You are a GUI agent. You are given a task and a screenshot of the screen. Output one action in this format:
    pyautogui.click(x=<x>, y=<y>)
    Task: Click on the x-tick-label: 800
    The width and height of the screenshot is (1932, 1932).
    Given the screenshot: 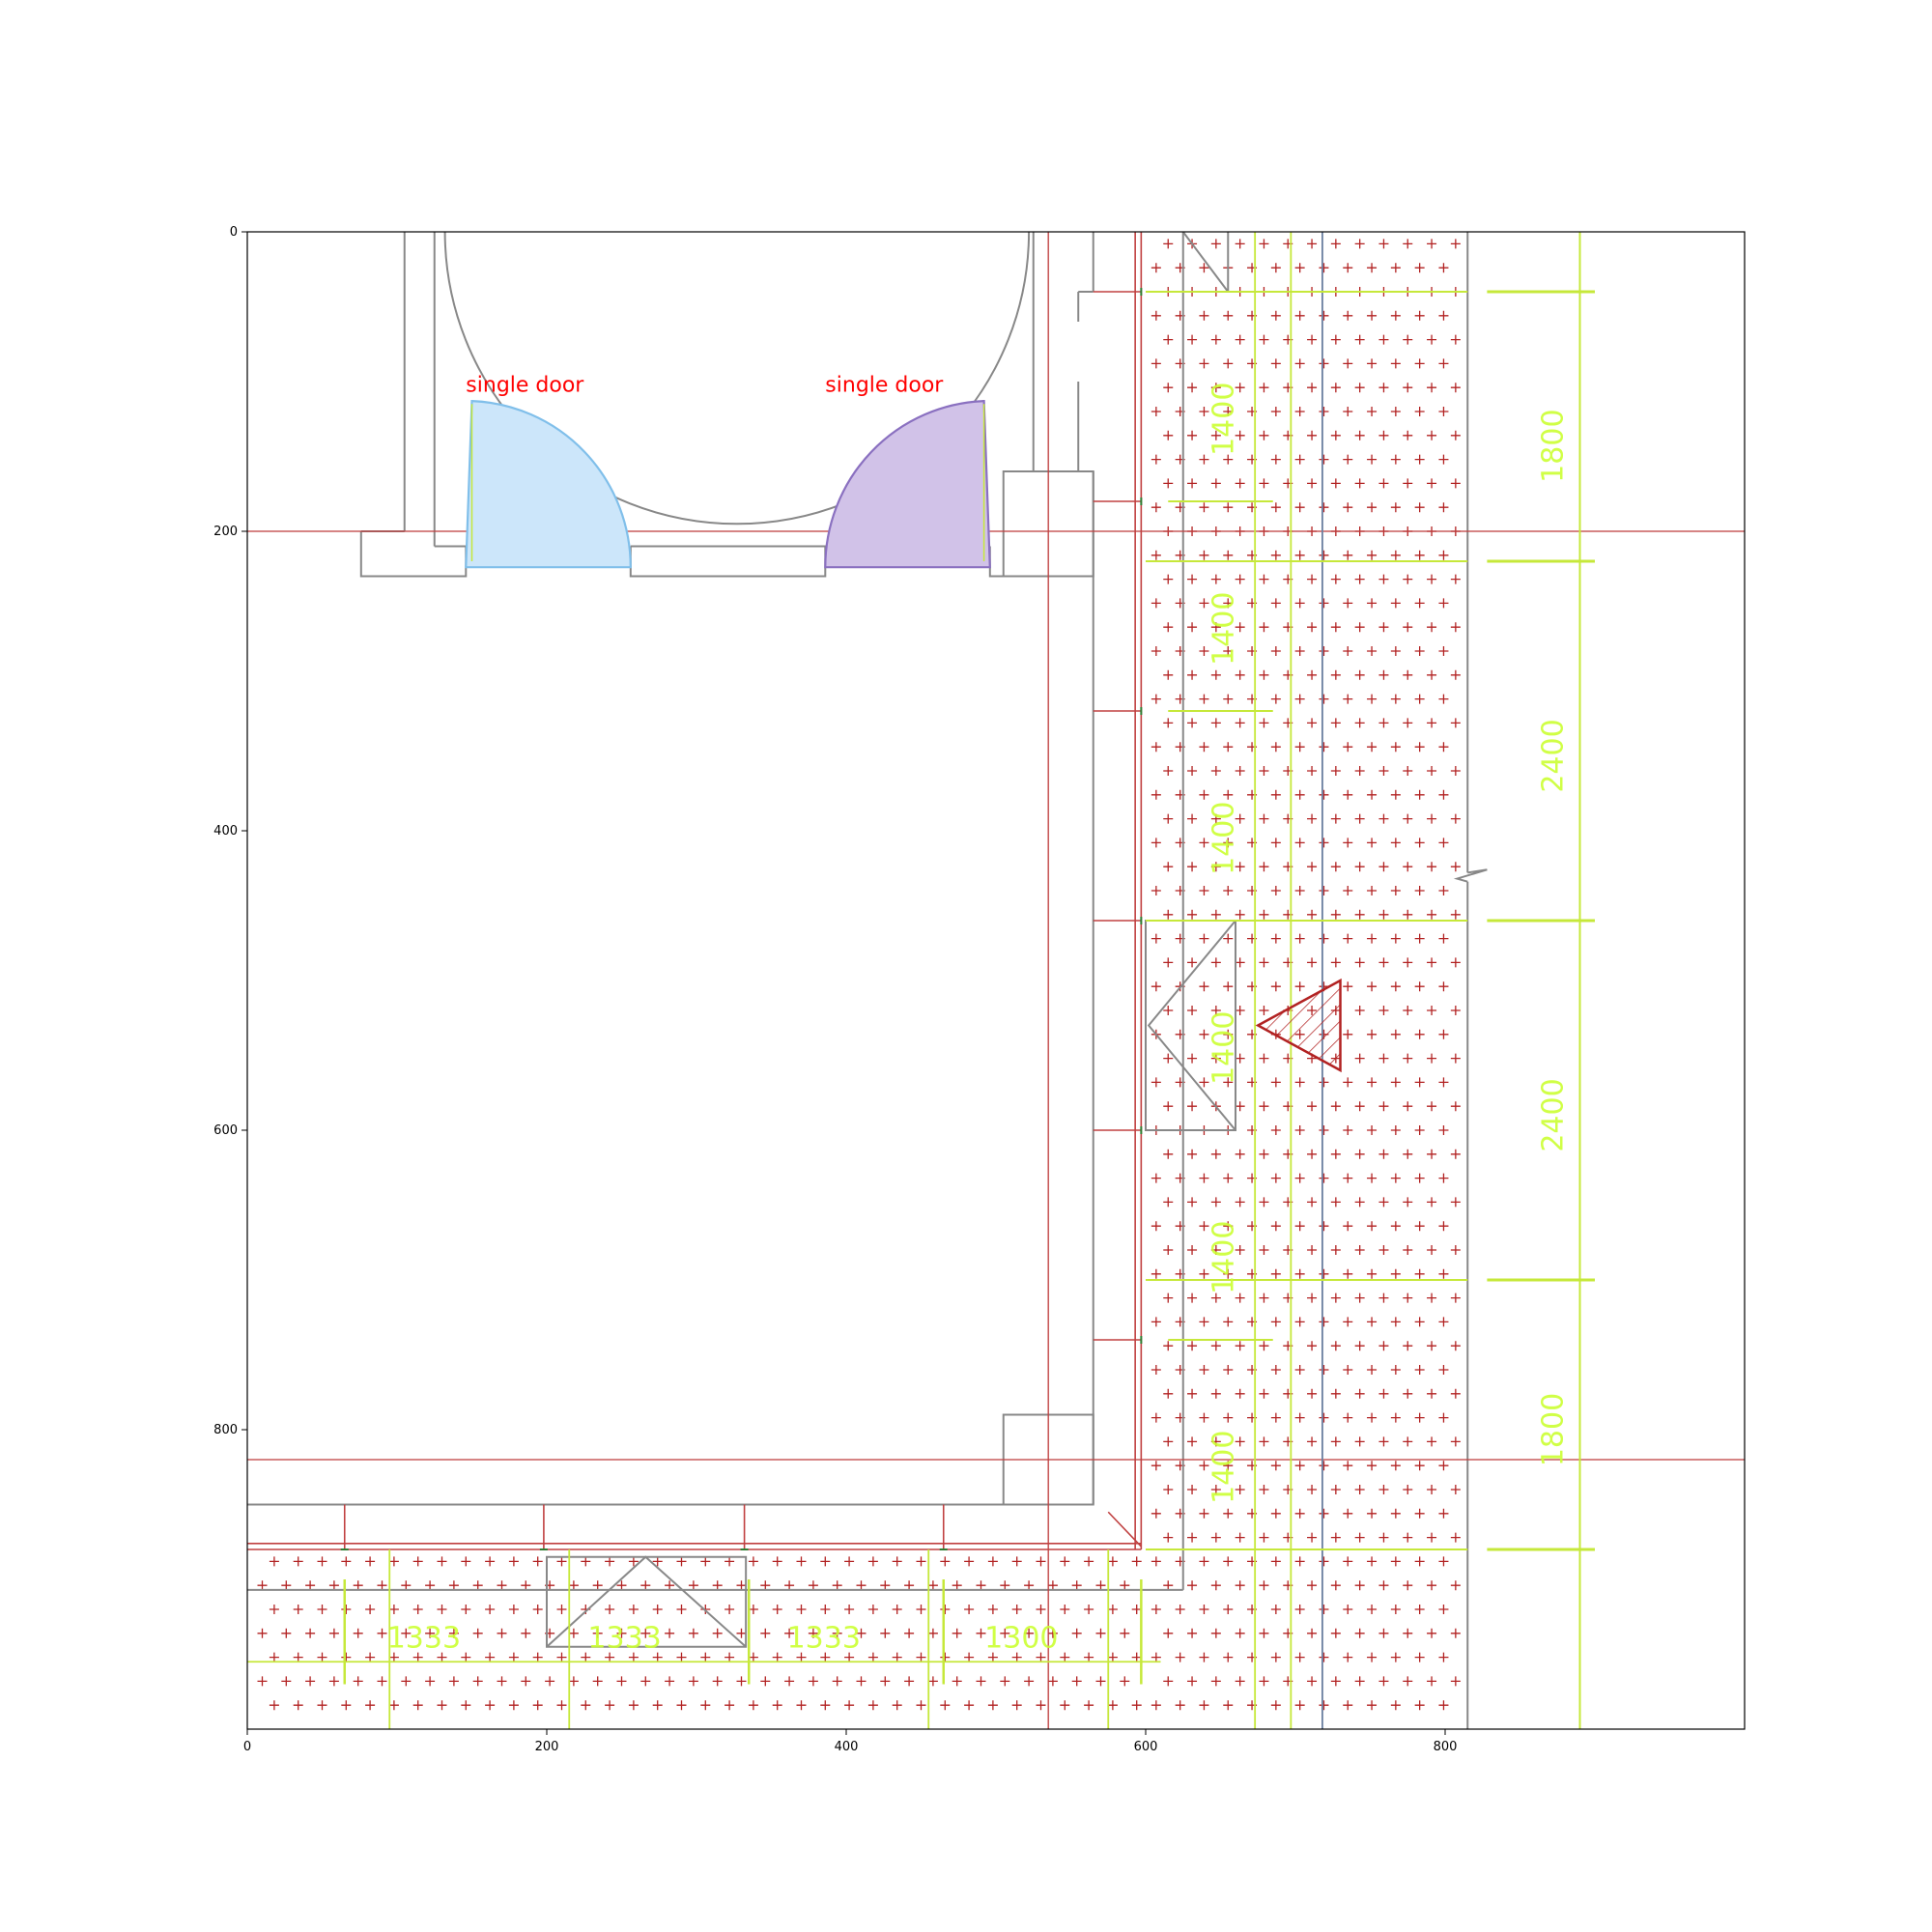 What is the action you would take?
    pyautogui.click(x=1446, y=1747)
    